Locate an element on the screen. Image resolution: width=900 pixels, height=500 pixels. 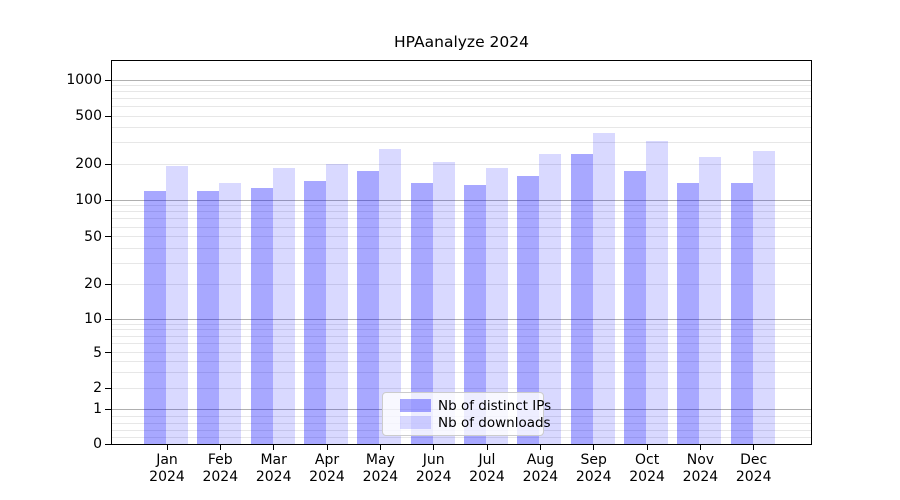
legend-label: Nb of downloads is located at coordinates (494, 422).